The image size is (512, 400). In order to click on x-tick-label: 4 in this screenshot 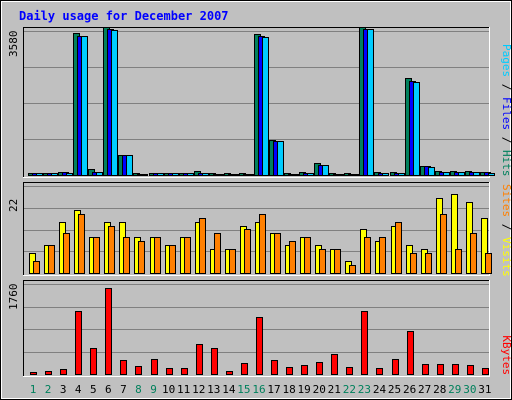, I will do `click(78, 389)`.